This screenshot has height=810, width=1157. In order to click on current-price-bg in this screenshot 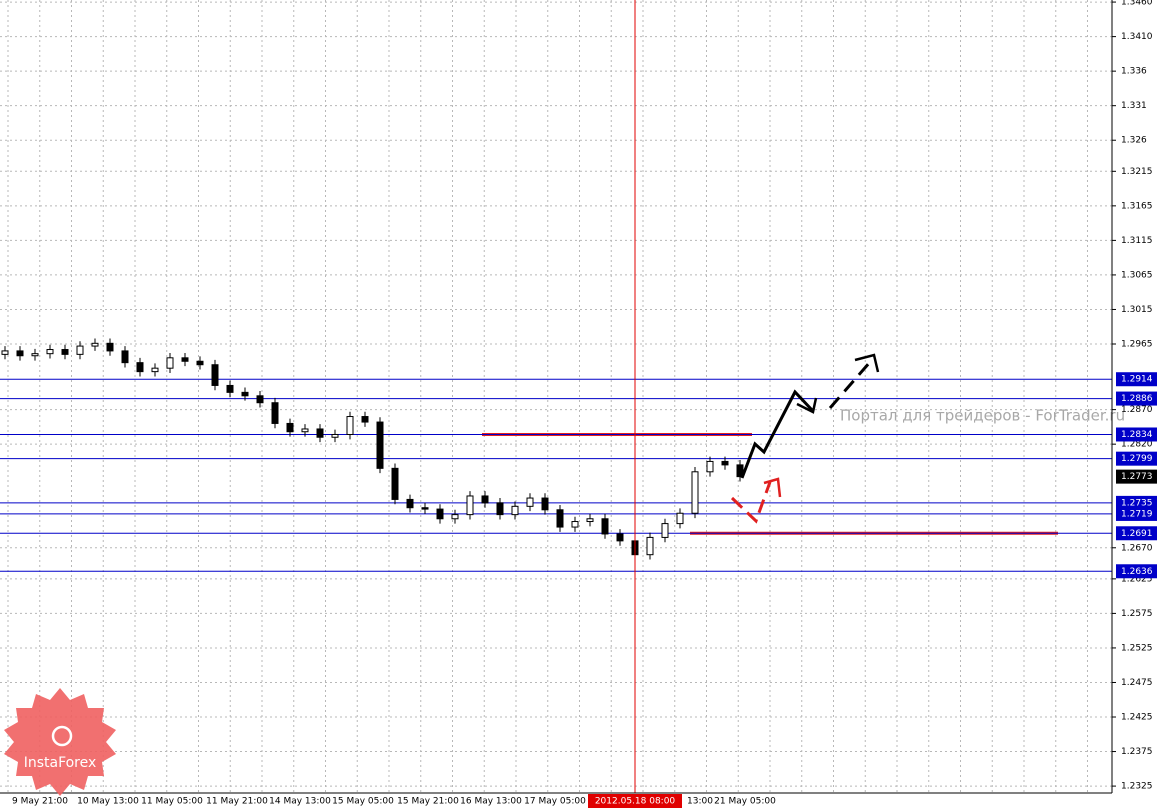, I will do `click(1136, 476)`.